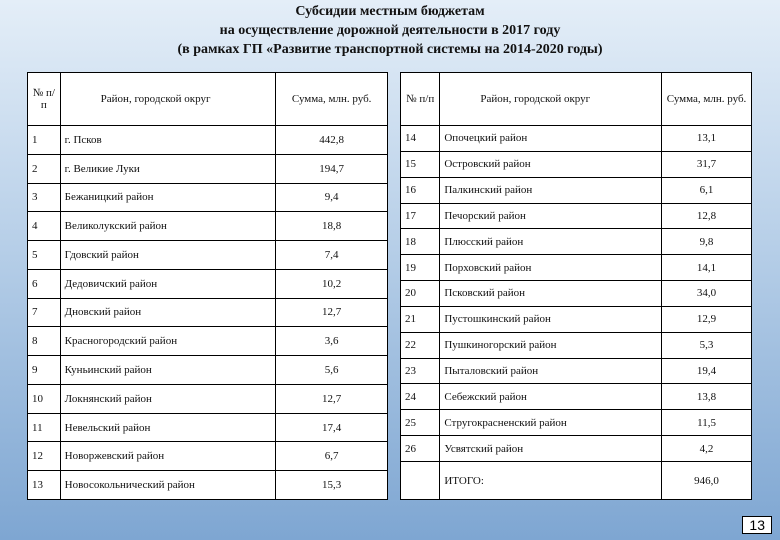 The image size is (780, 540). What do you see at coordinates (168, 197) in the screenshot?
I see `district: Бежаницкий район` at bounding box center [168, 197].